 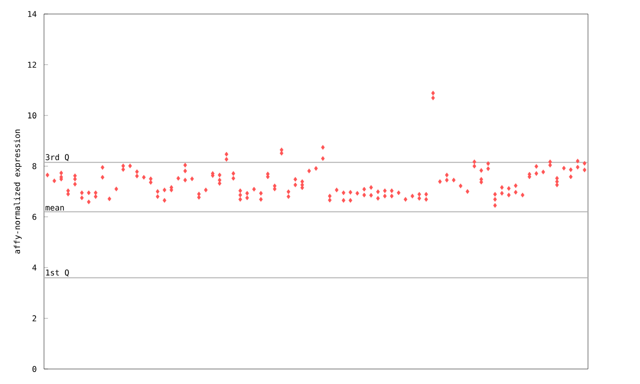 What do you see at coordinates (34, 369) in the screenshot?
I see `y-tick-label: 0` at bounding box center [34, 369].